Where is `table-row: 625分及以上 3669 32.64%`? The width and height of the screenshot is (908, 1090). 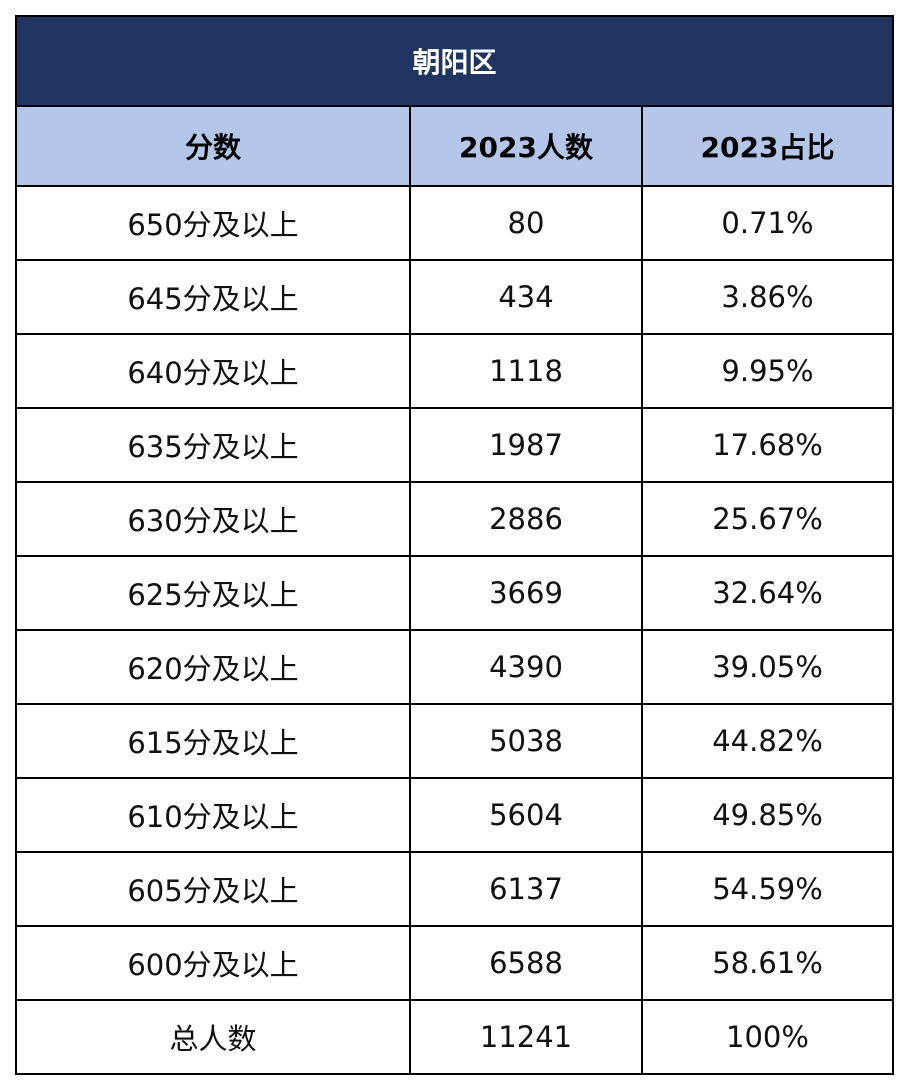 table-row: 625分及以上 3669 32.64% is located at coordinates (454, 593).